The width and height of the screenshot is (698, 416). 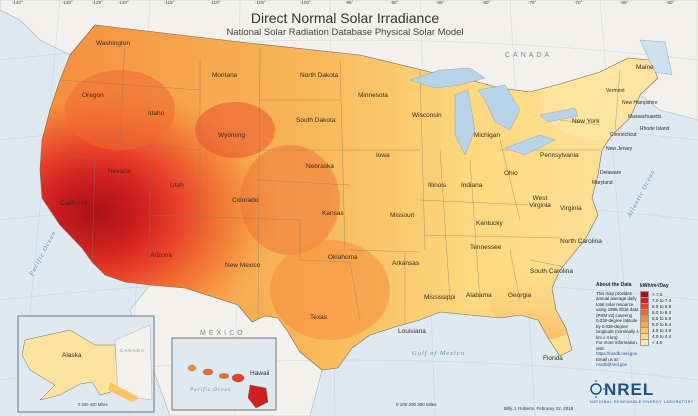 What do you see at coordinates (539, 408) in the screenshot?
I see `map-credit: Billy J. Roberts, February 22, 2018` at bounding box center [539, 408].